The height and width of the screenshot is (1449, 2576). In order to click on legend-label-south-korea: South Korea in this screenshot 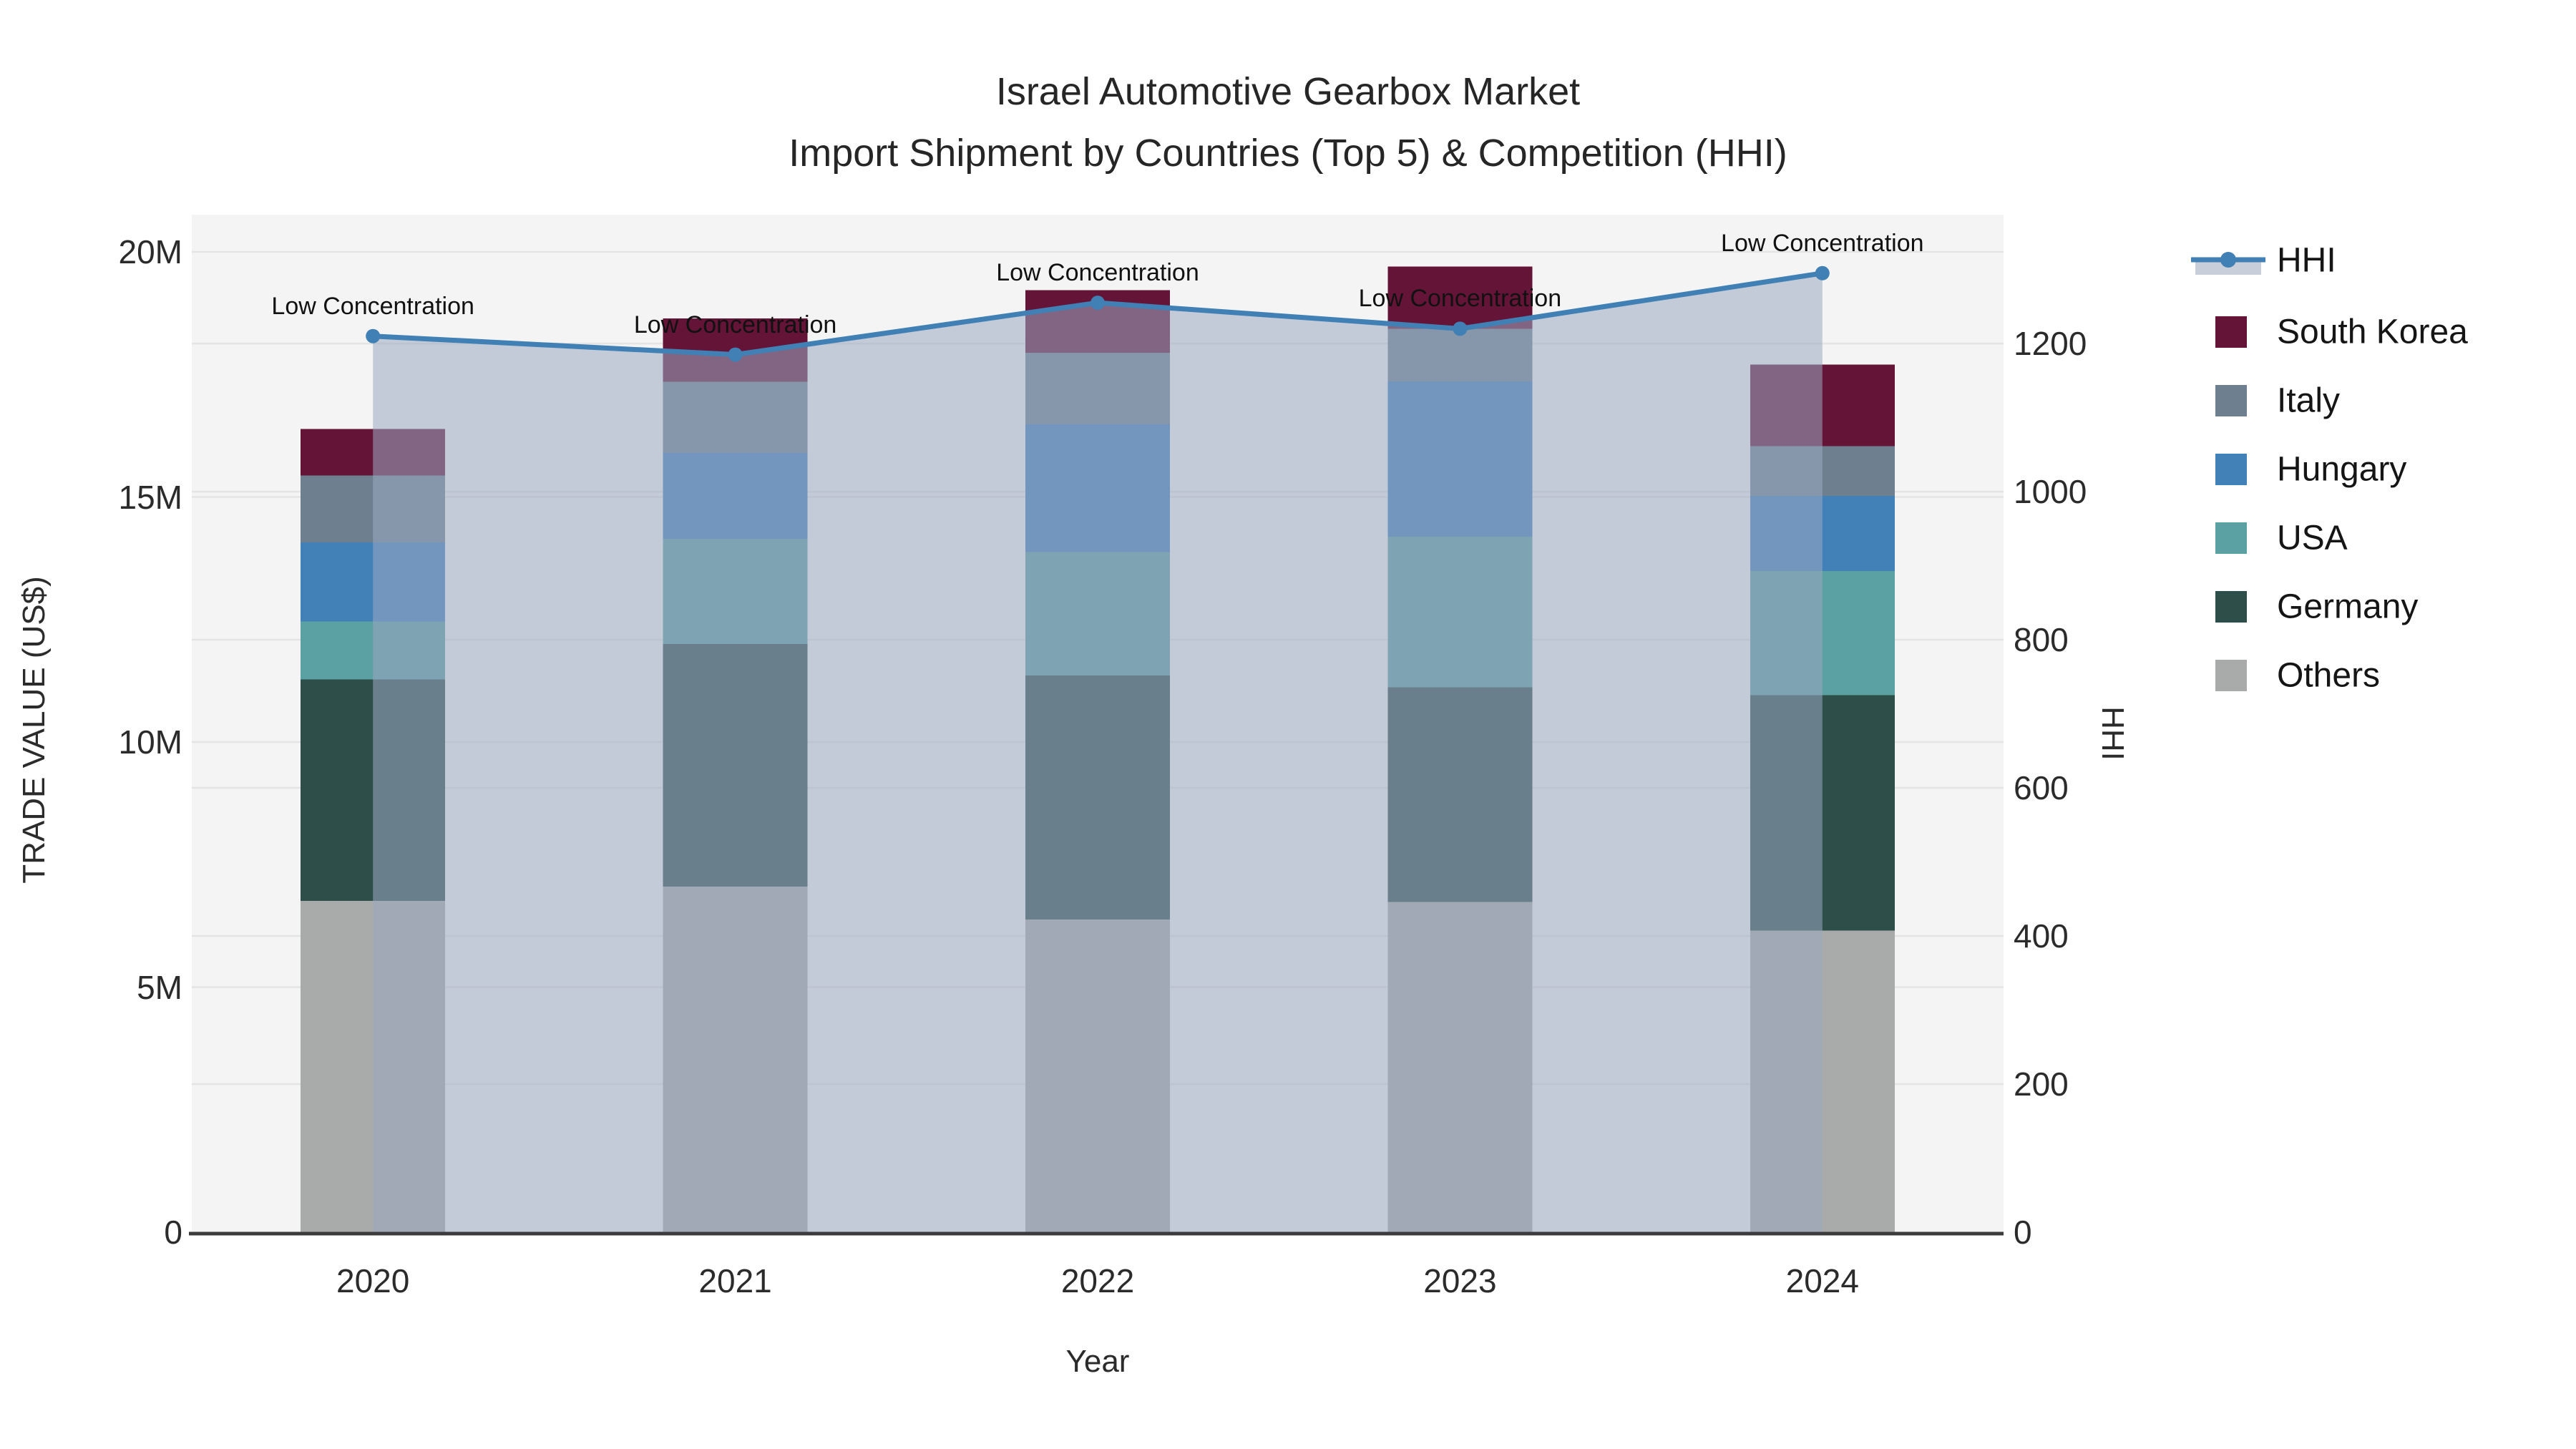, I will do `click(2372, 332)`.